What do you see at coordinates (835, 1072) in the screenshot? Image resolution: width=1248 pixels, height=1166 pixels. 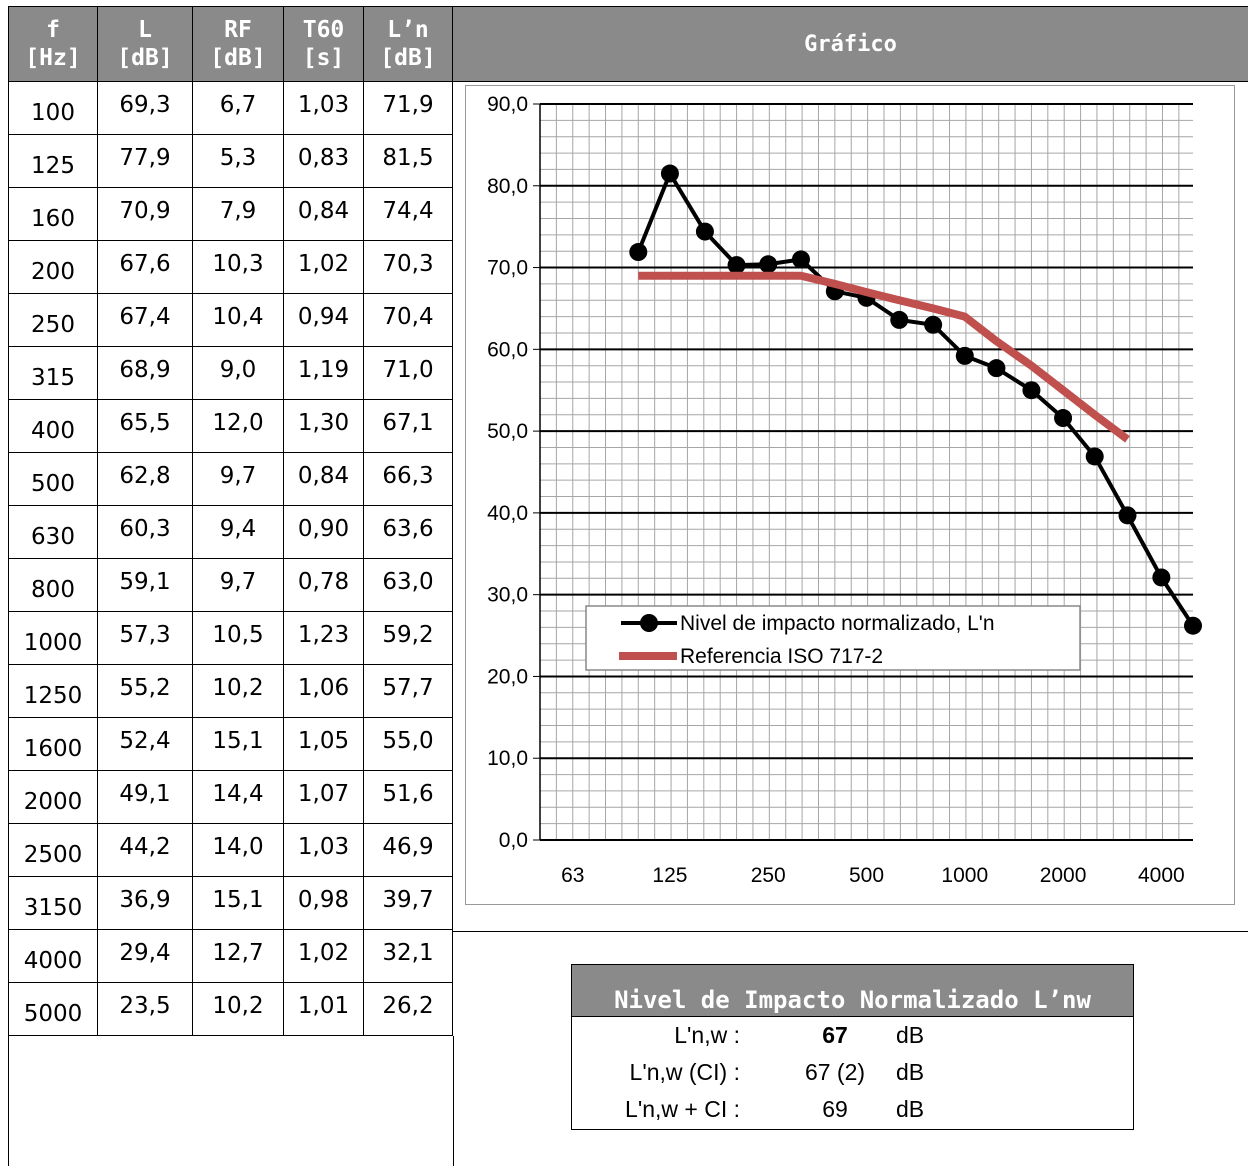 I see `result-value: 67 (2)` at bounding box center [835, 1072].